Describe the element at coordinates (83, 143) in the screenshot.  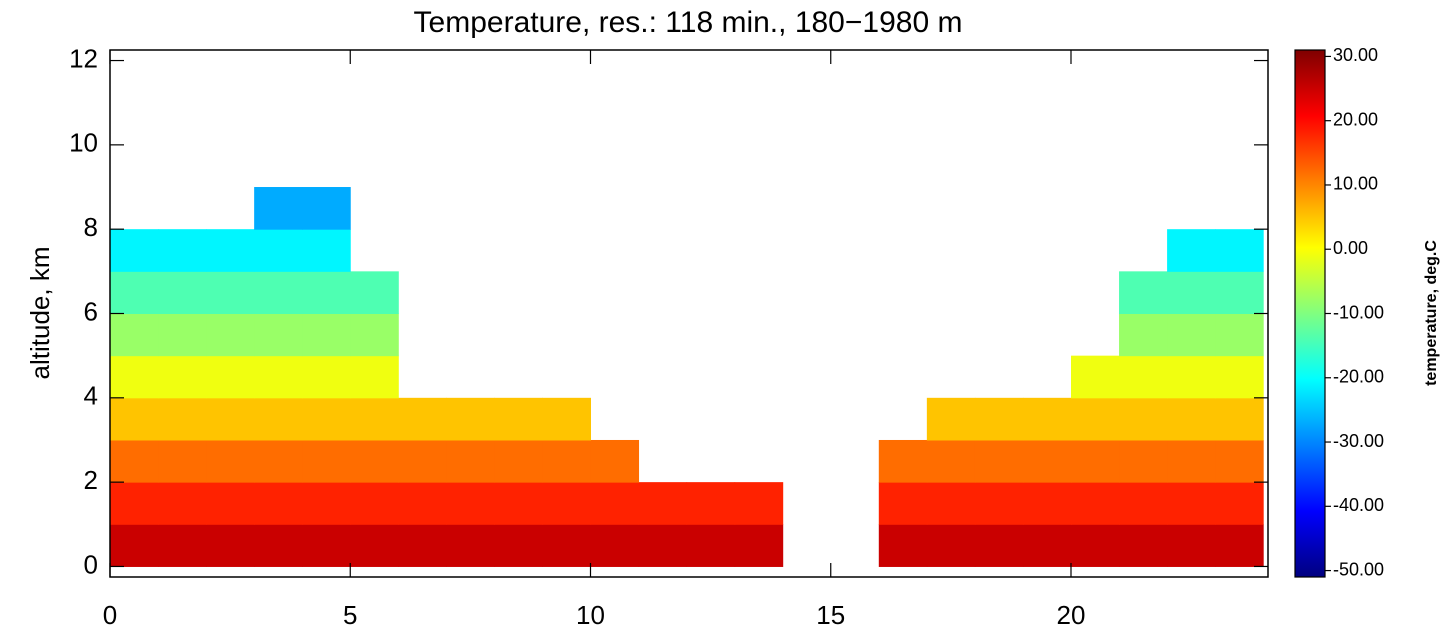
I see `y-tick-label: 10` at that location.